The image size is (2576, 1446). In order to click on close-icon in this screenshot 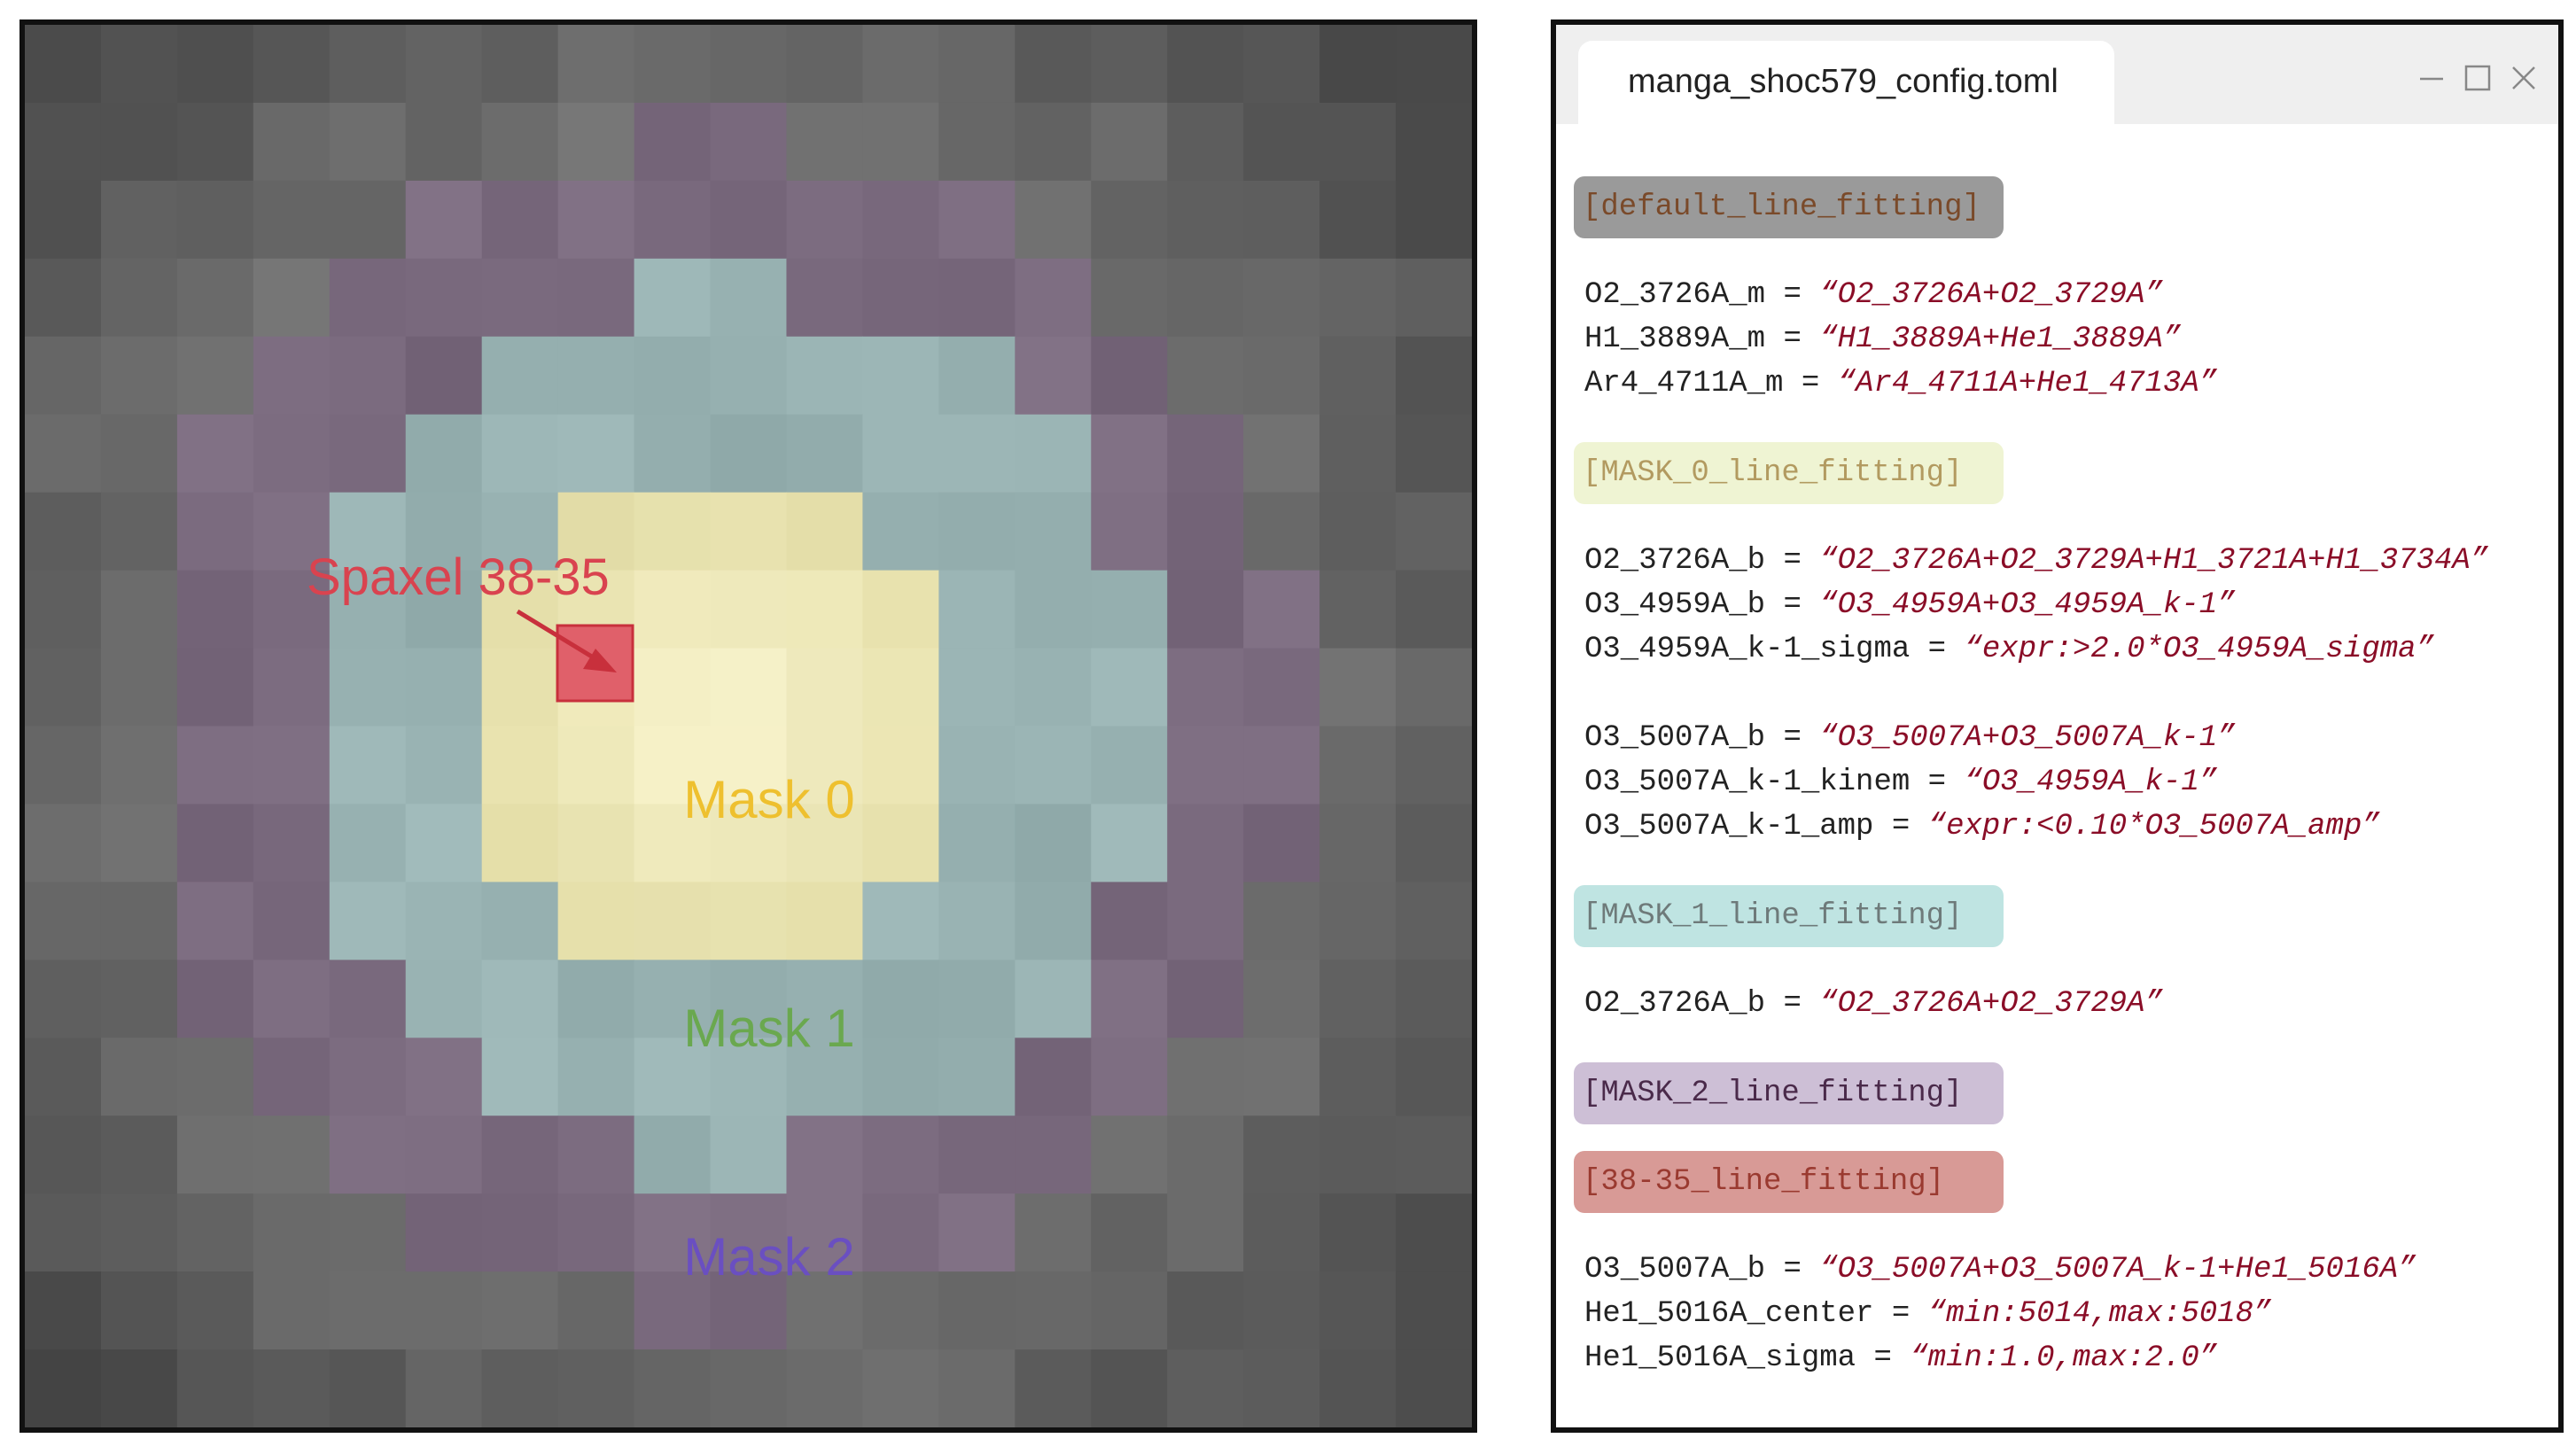, I will do `click(2524, 78)`.